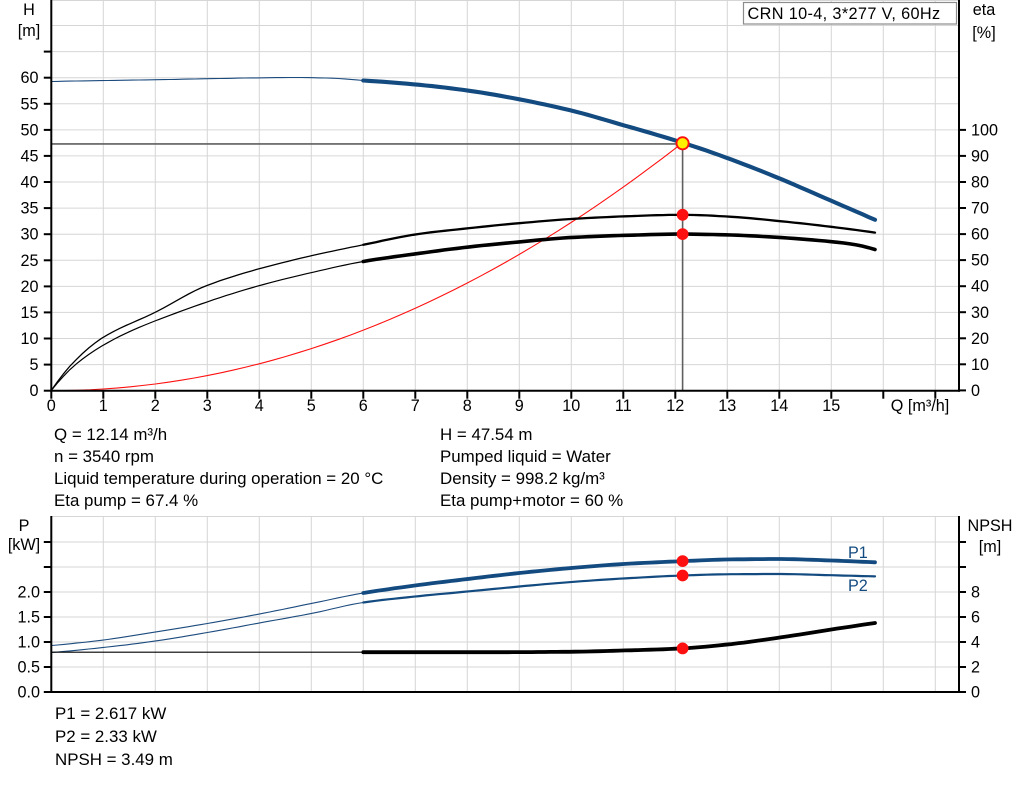  I want to click on svg-text: 2.0, so click(28, 593).